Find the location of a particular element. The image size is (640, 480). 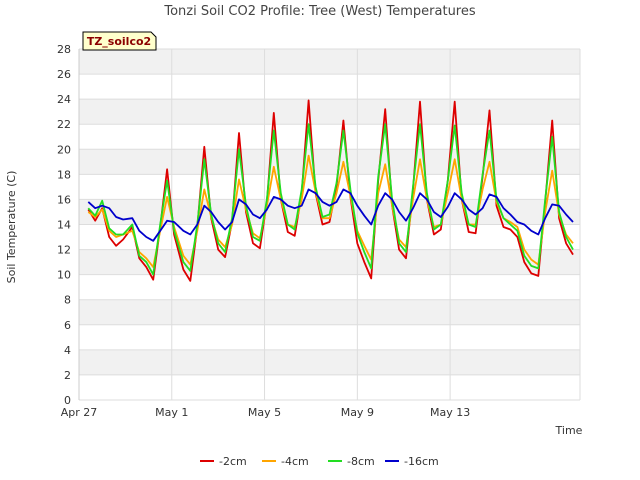

y-tick-label: 18 is located at coordinates (64, 174).